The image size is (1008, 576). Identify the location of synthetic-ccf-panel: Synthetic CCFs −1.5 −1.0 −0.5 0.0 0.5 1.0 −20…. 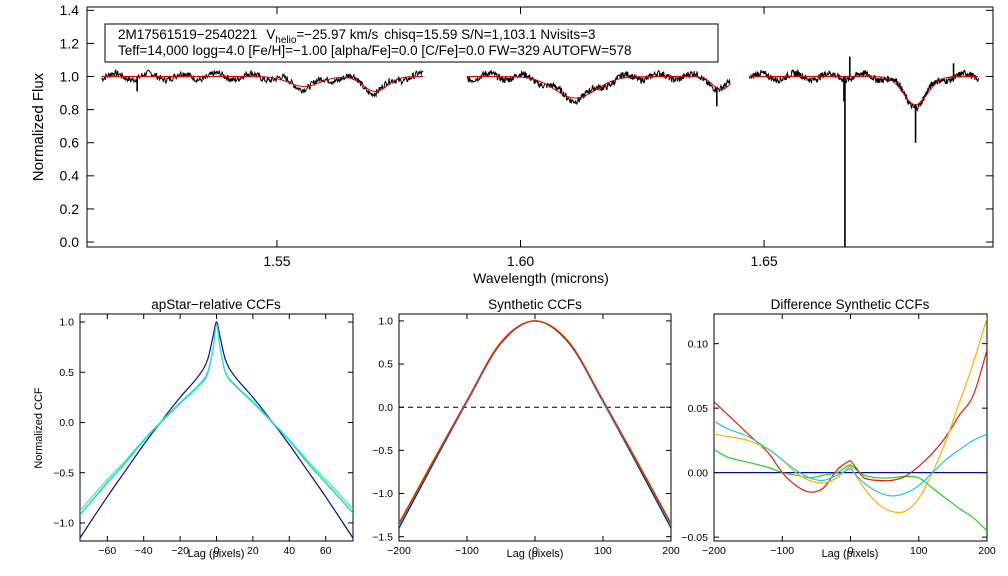
(526, 428).